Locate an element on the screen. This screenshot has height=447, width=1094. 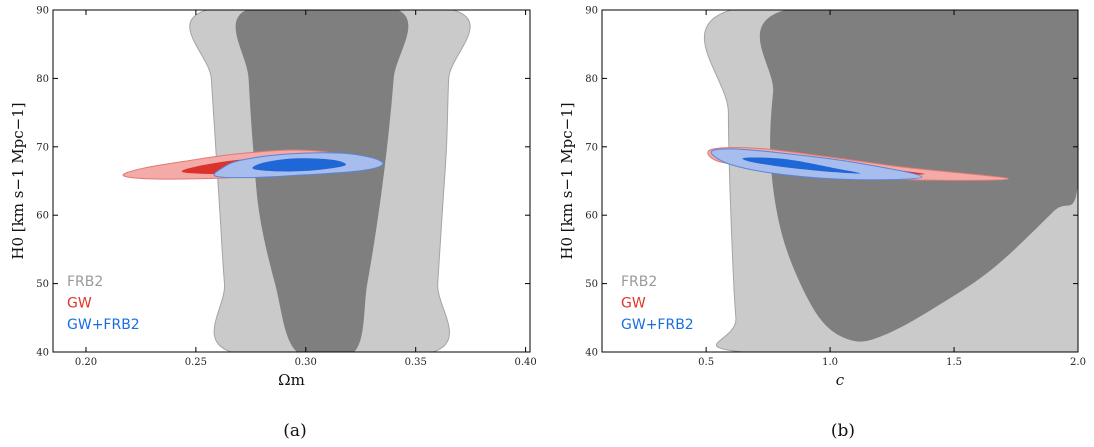
x-tick-label: 1.0 is located at coordinates (830, 362).